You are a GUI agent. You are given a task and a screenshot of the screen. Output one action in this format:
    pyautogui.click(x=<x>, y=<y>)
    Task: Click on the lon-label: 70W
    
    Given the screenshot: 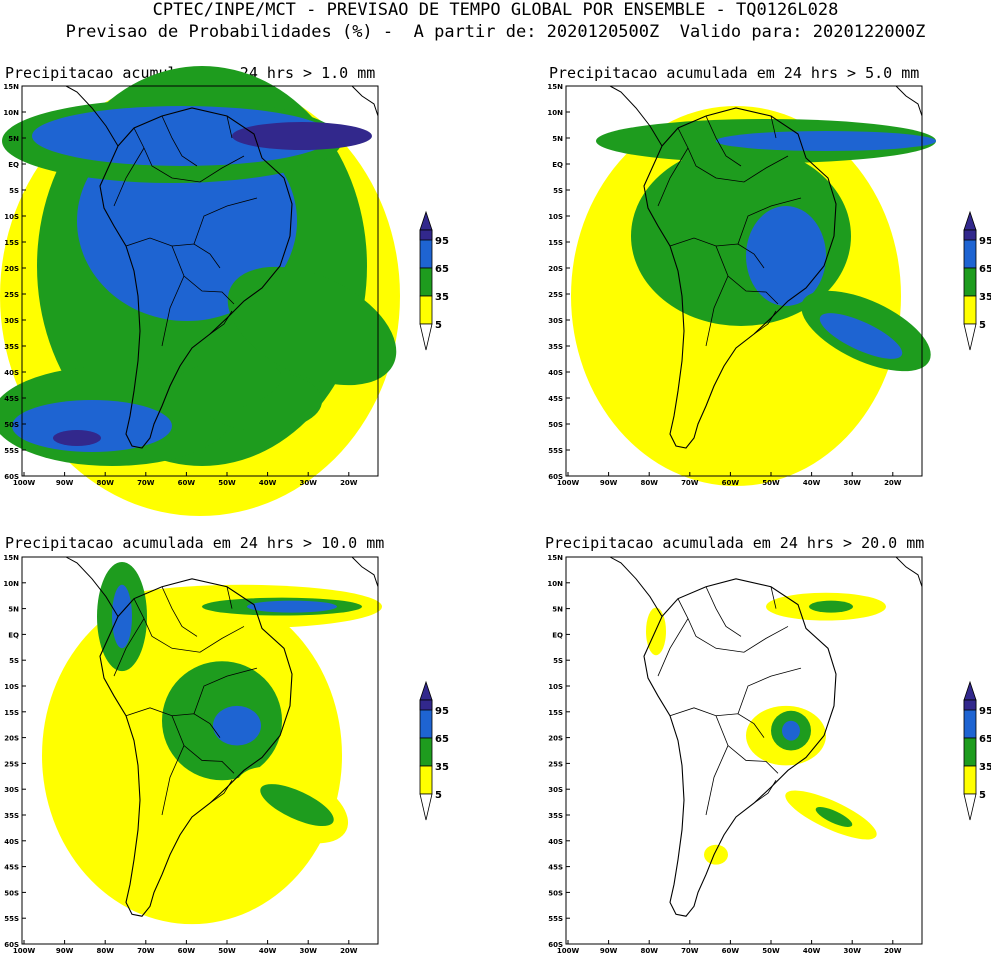 What is the action you would take?
    pyautogui.click(x=690, y=483)
    